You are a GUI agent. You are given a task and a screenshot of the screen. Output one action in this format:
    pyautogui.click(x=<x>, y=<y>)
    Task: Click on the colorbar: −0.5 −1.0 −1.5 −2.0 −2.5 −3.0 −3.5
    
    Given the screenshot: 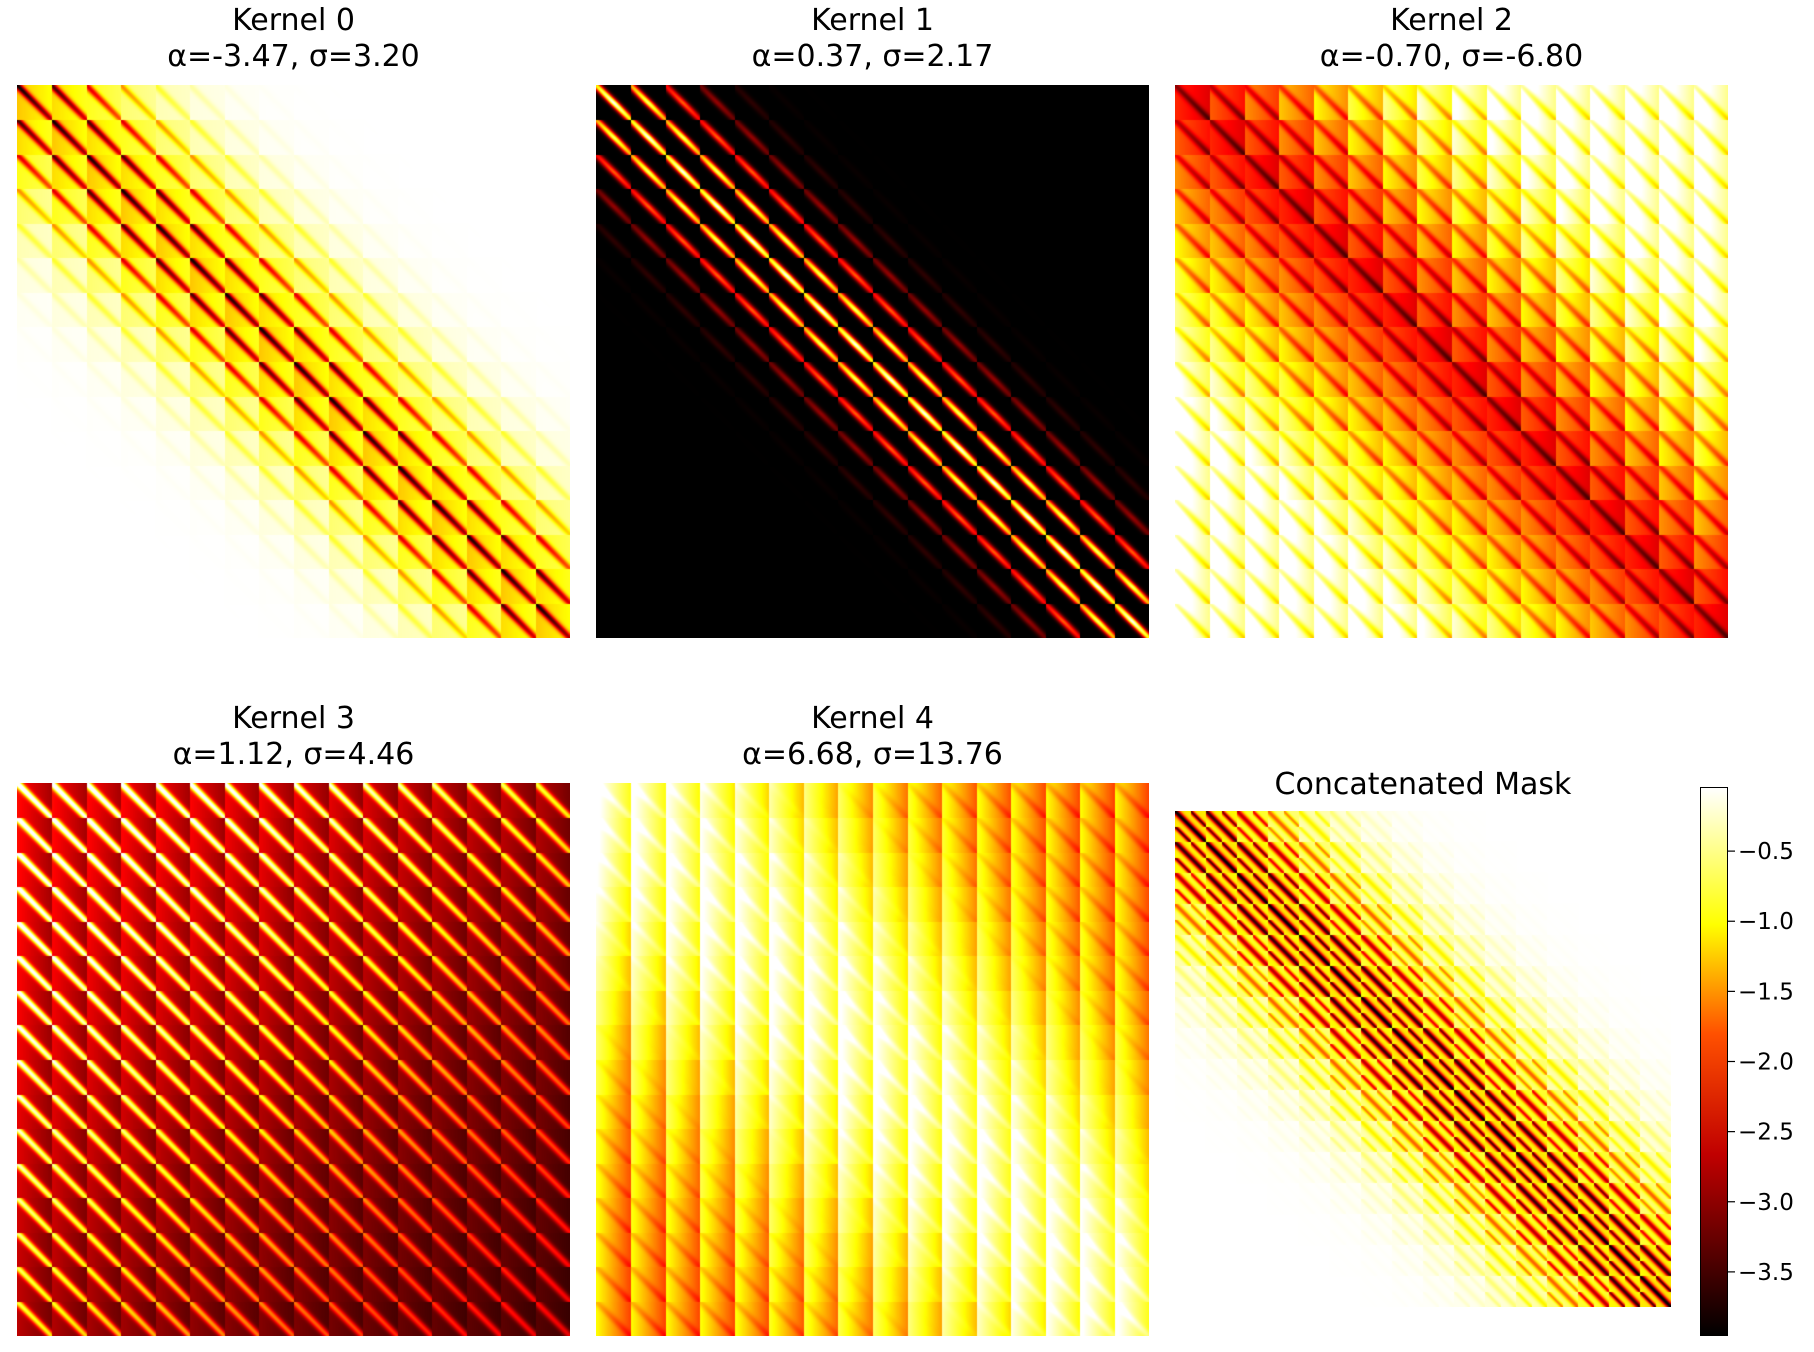 What is the action you would take?
    pyautogui.click(x=1755, y=1064)
    